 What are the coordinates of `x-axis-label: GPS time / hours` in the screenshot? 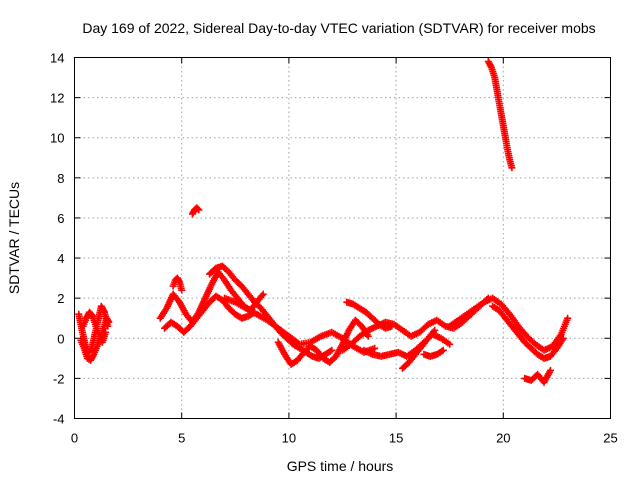 It's located at (340, 466).